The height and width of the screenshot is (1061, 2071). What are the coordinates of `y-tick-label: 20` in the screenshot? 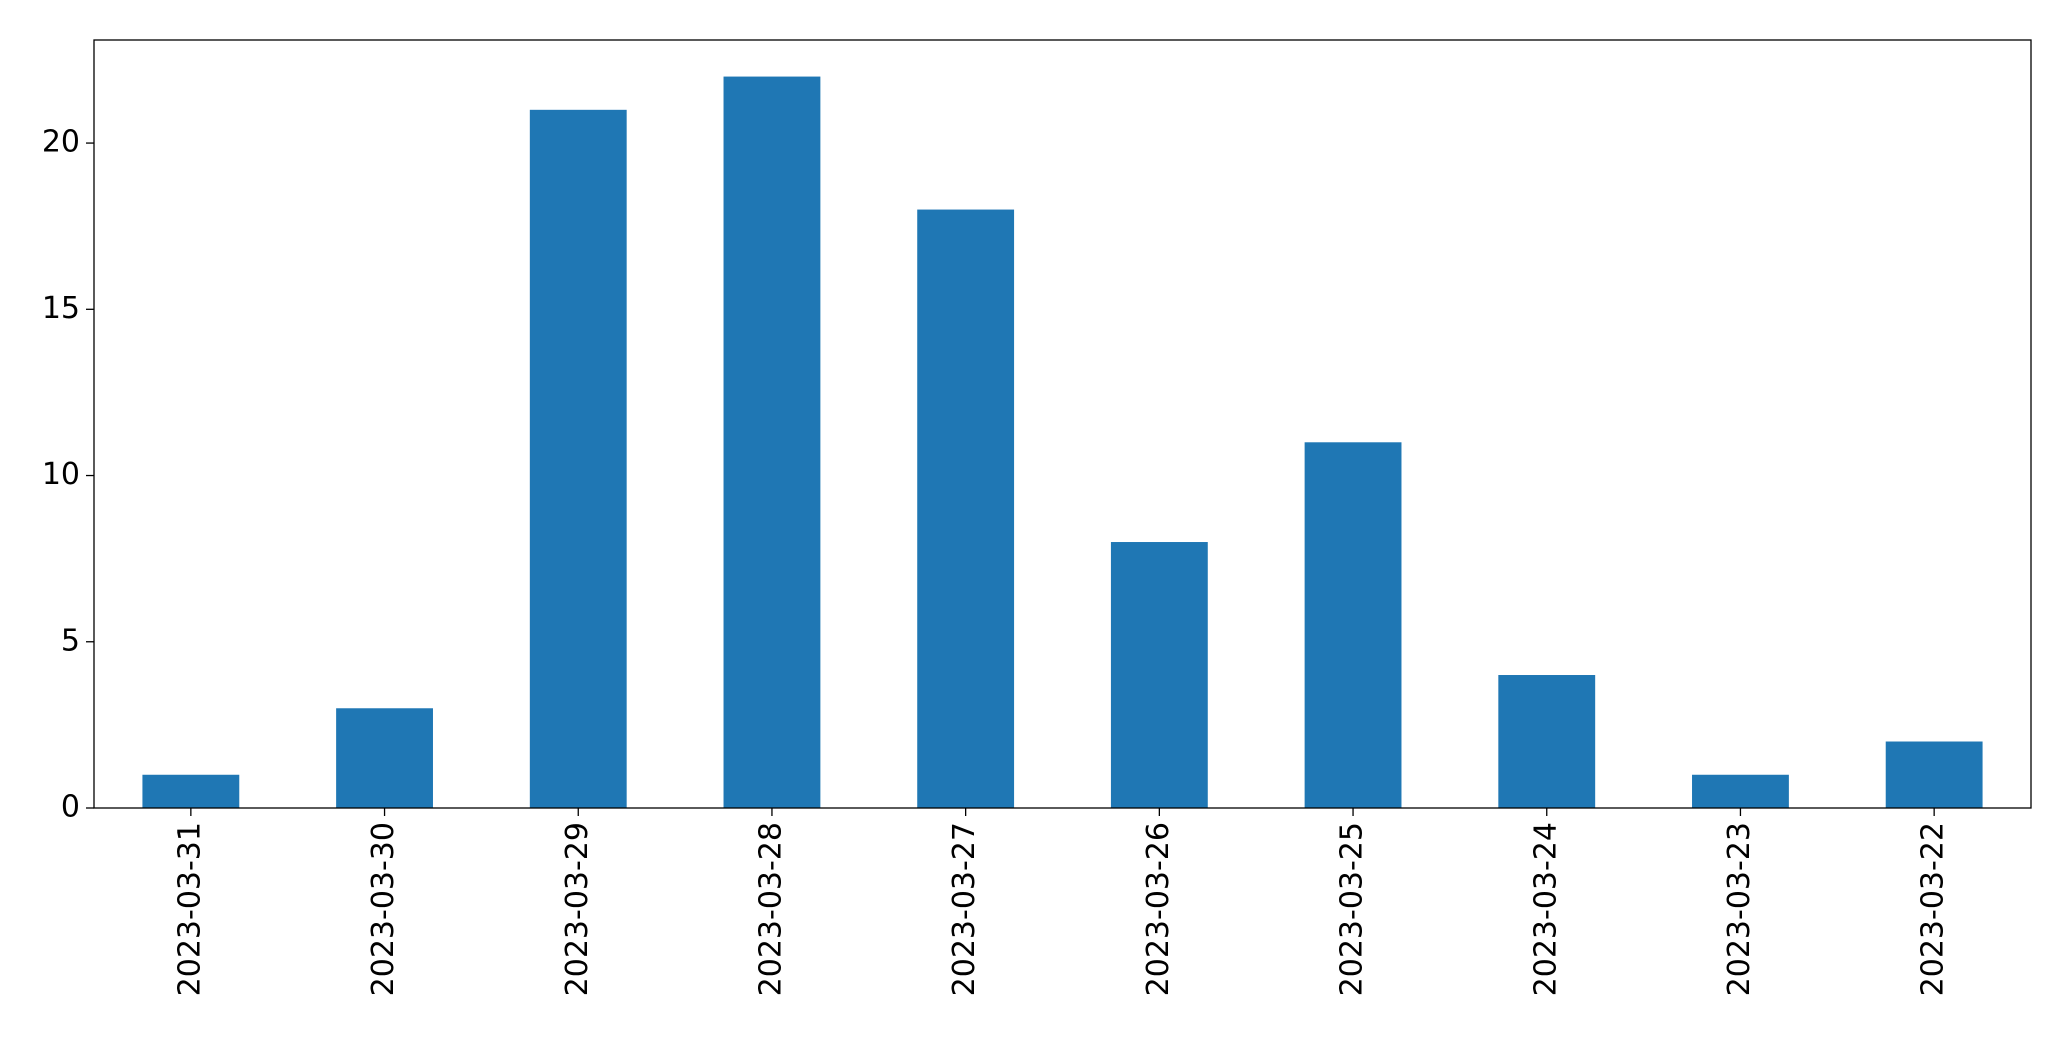 It's located at (61, 142).